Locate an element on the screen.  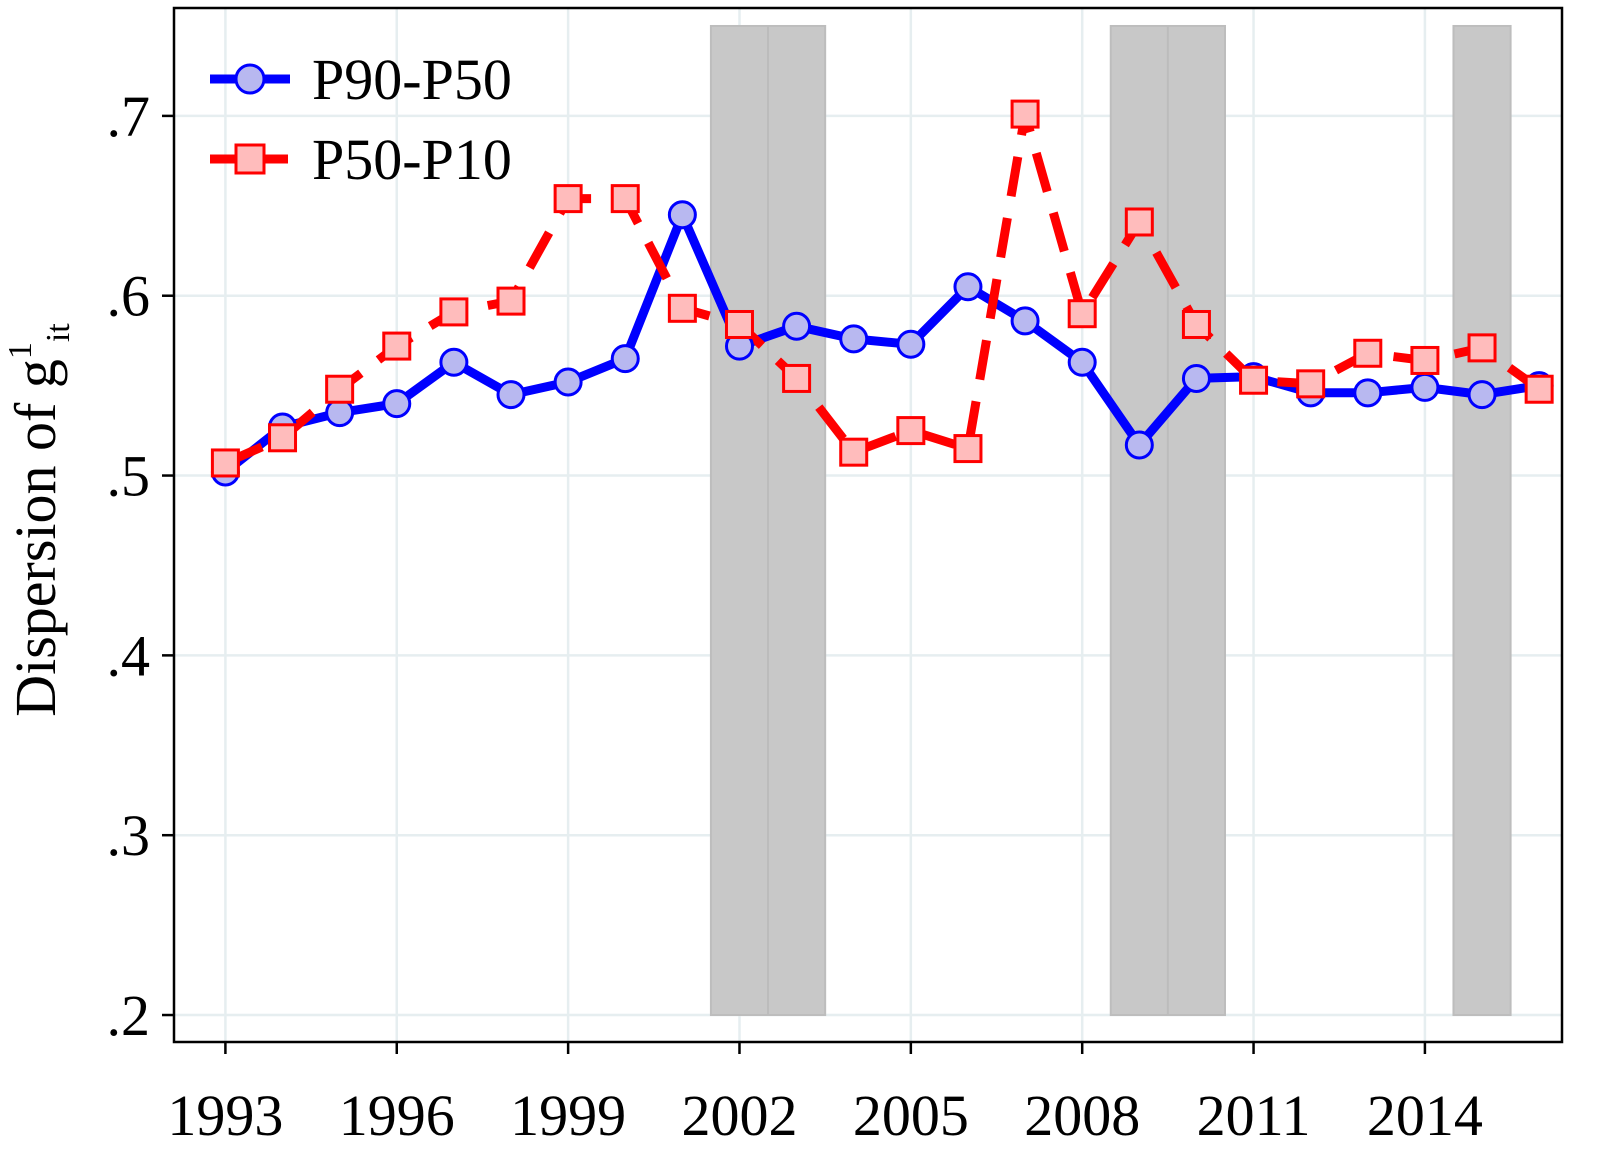
y-tick-label: .7 is located at coordinates (129, 116).